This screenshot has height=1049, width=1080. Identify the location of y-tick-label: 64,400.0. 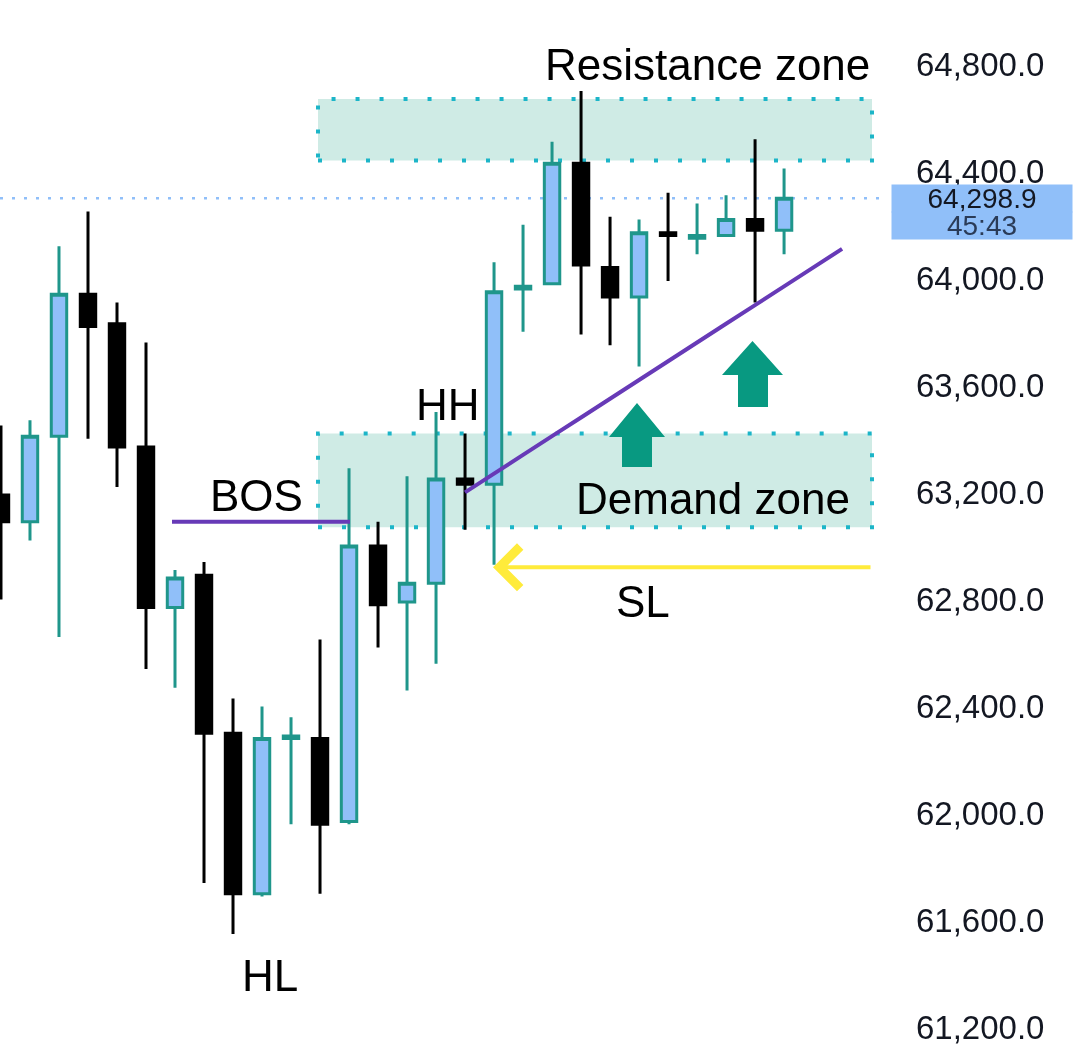
(980, 171).